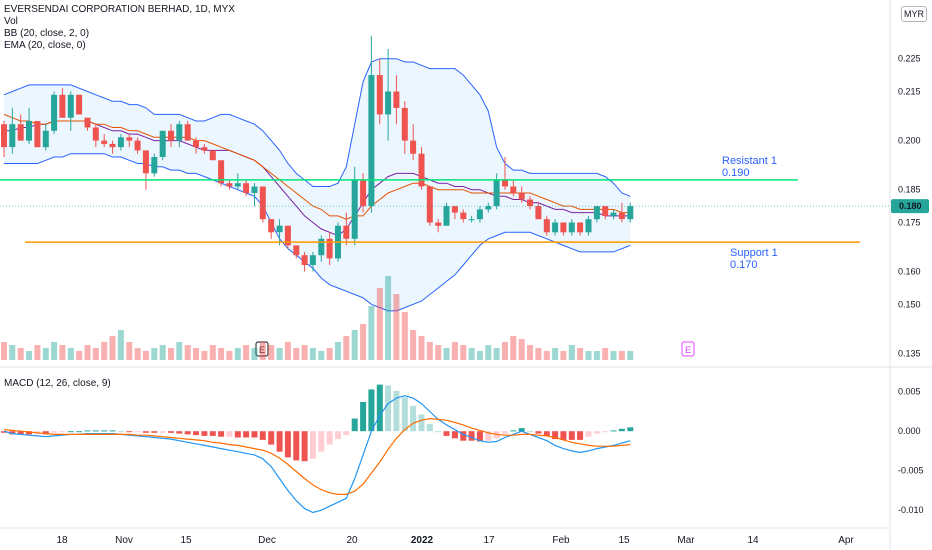 The height and width of the screenshot is (550, 932). What do you see at coordinates (744, 265) in the screenshot?
I see `support-value: 0.170` at bounding box center [744, 265].